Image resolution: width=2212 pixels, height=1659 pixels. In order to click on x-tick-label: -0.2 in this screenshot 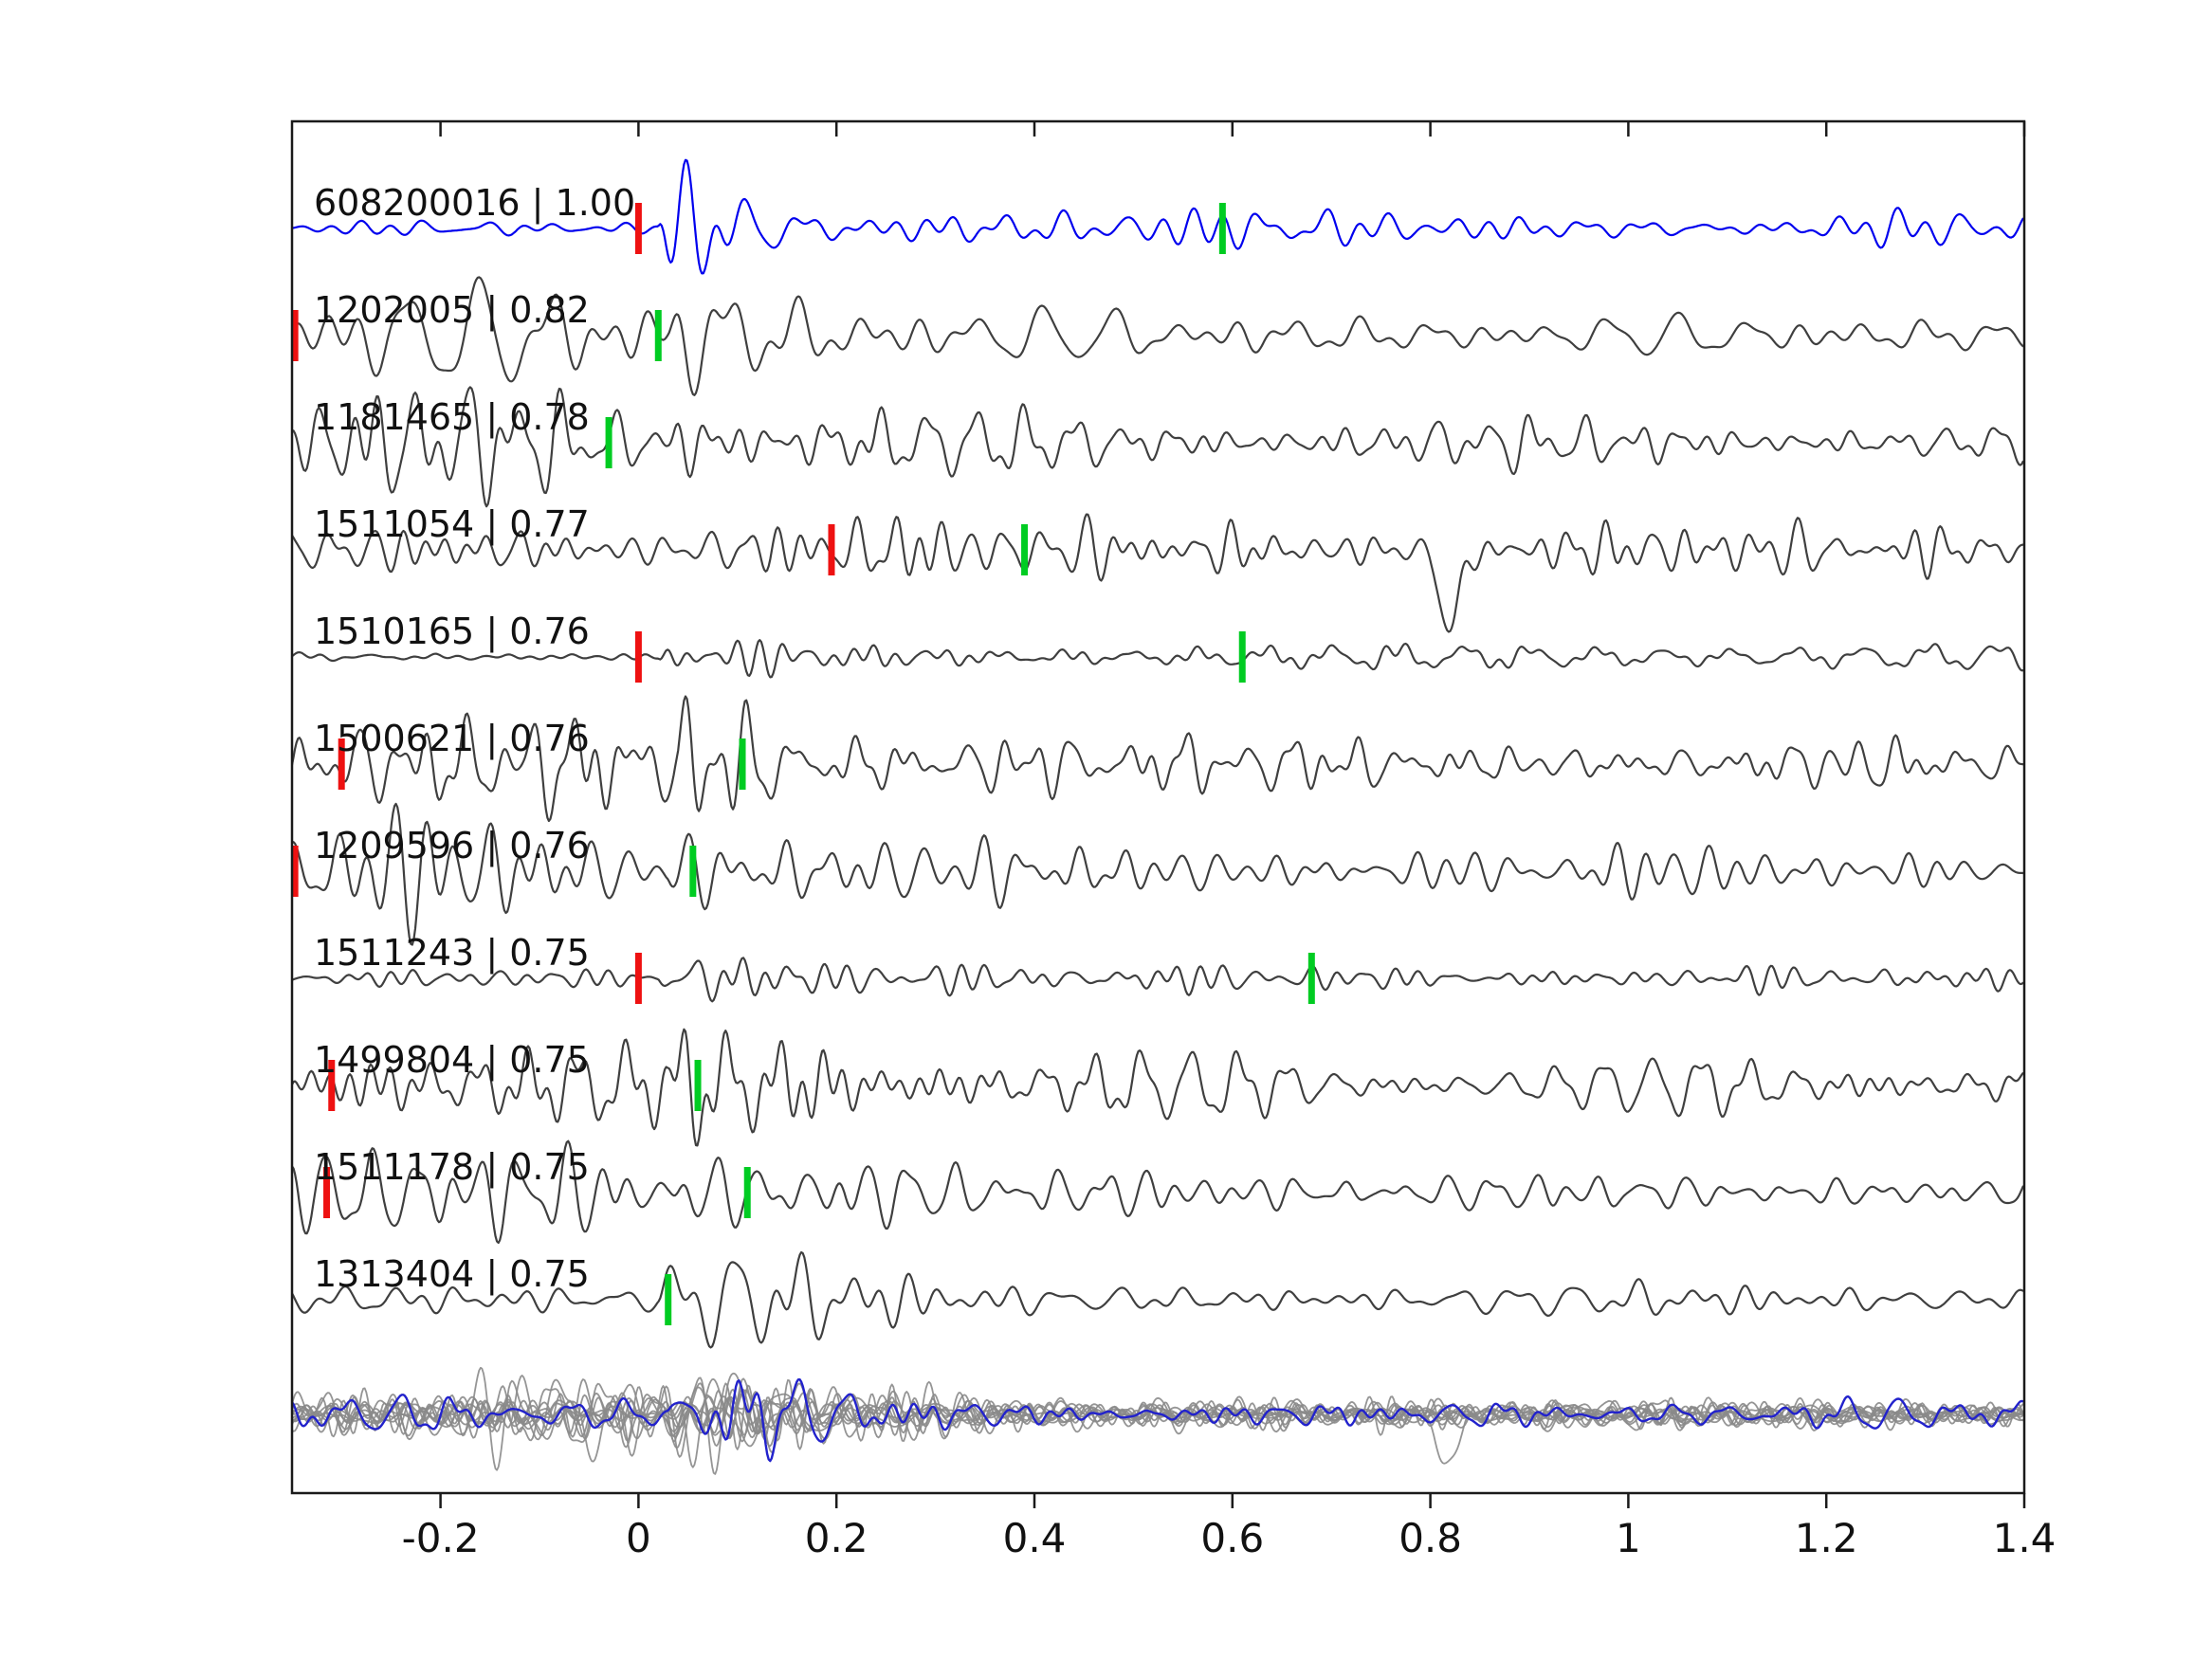, I will do `click(441, 1538)`.